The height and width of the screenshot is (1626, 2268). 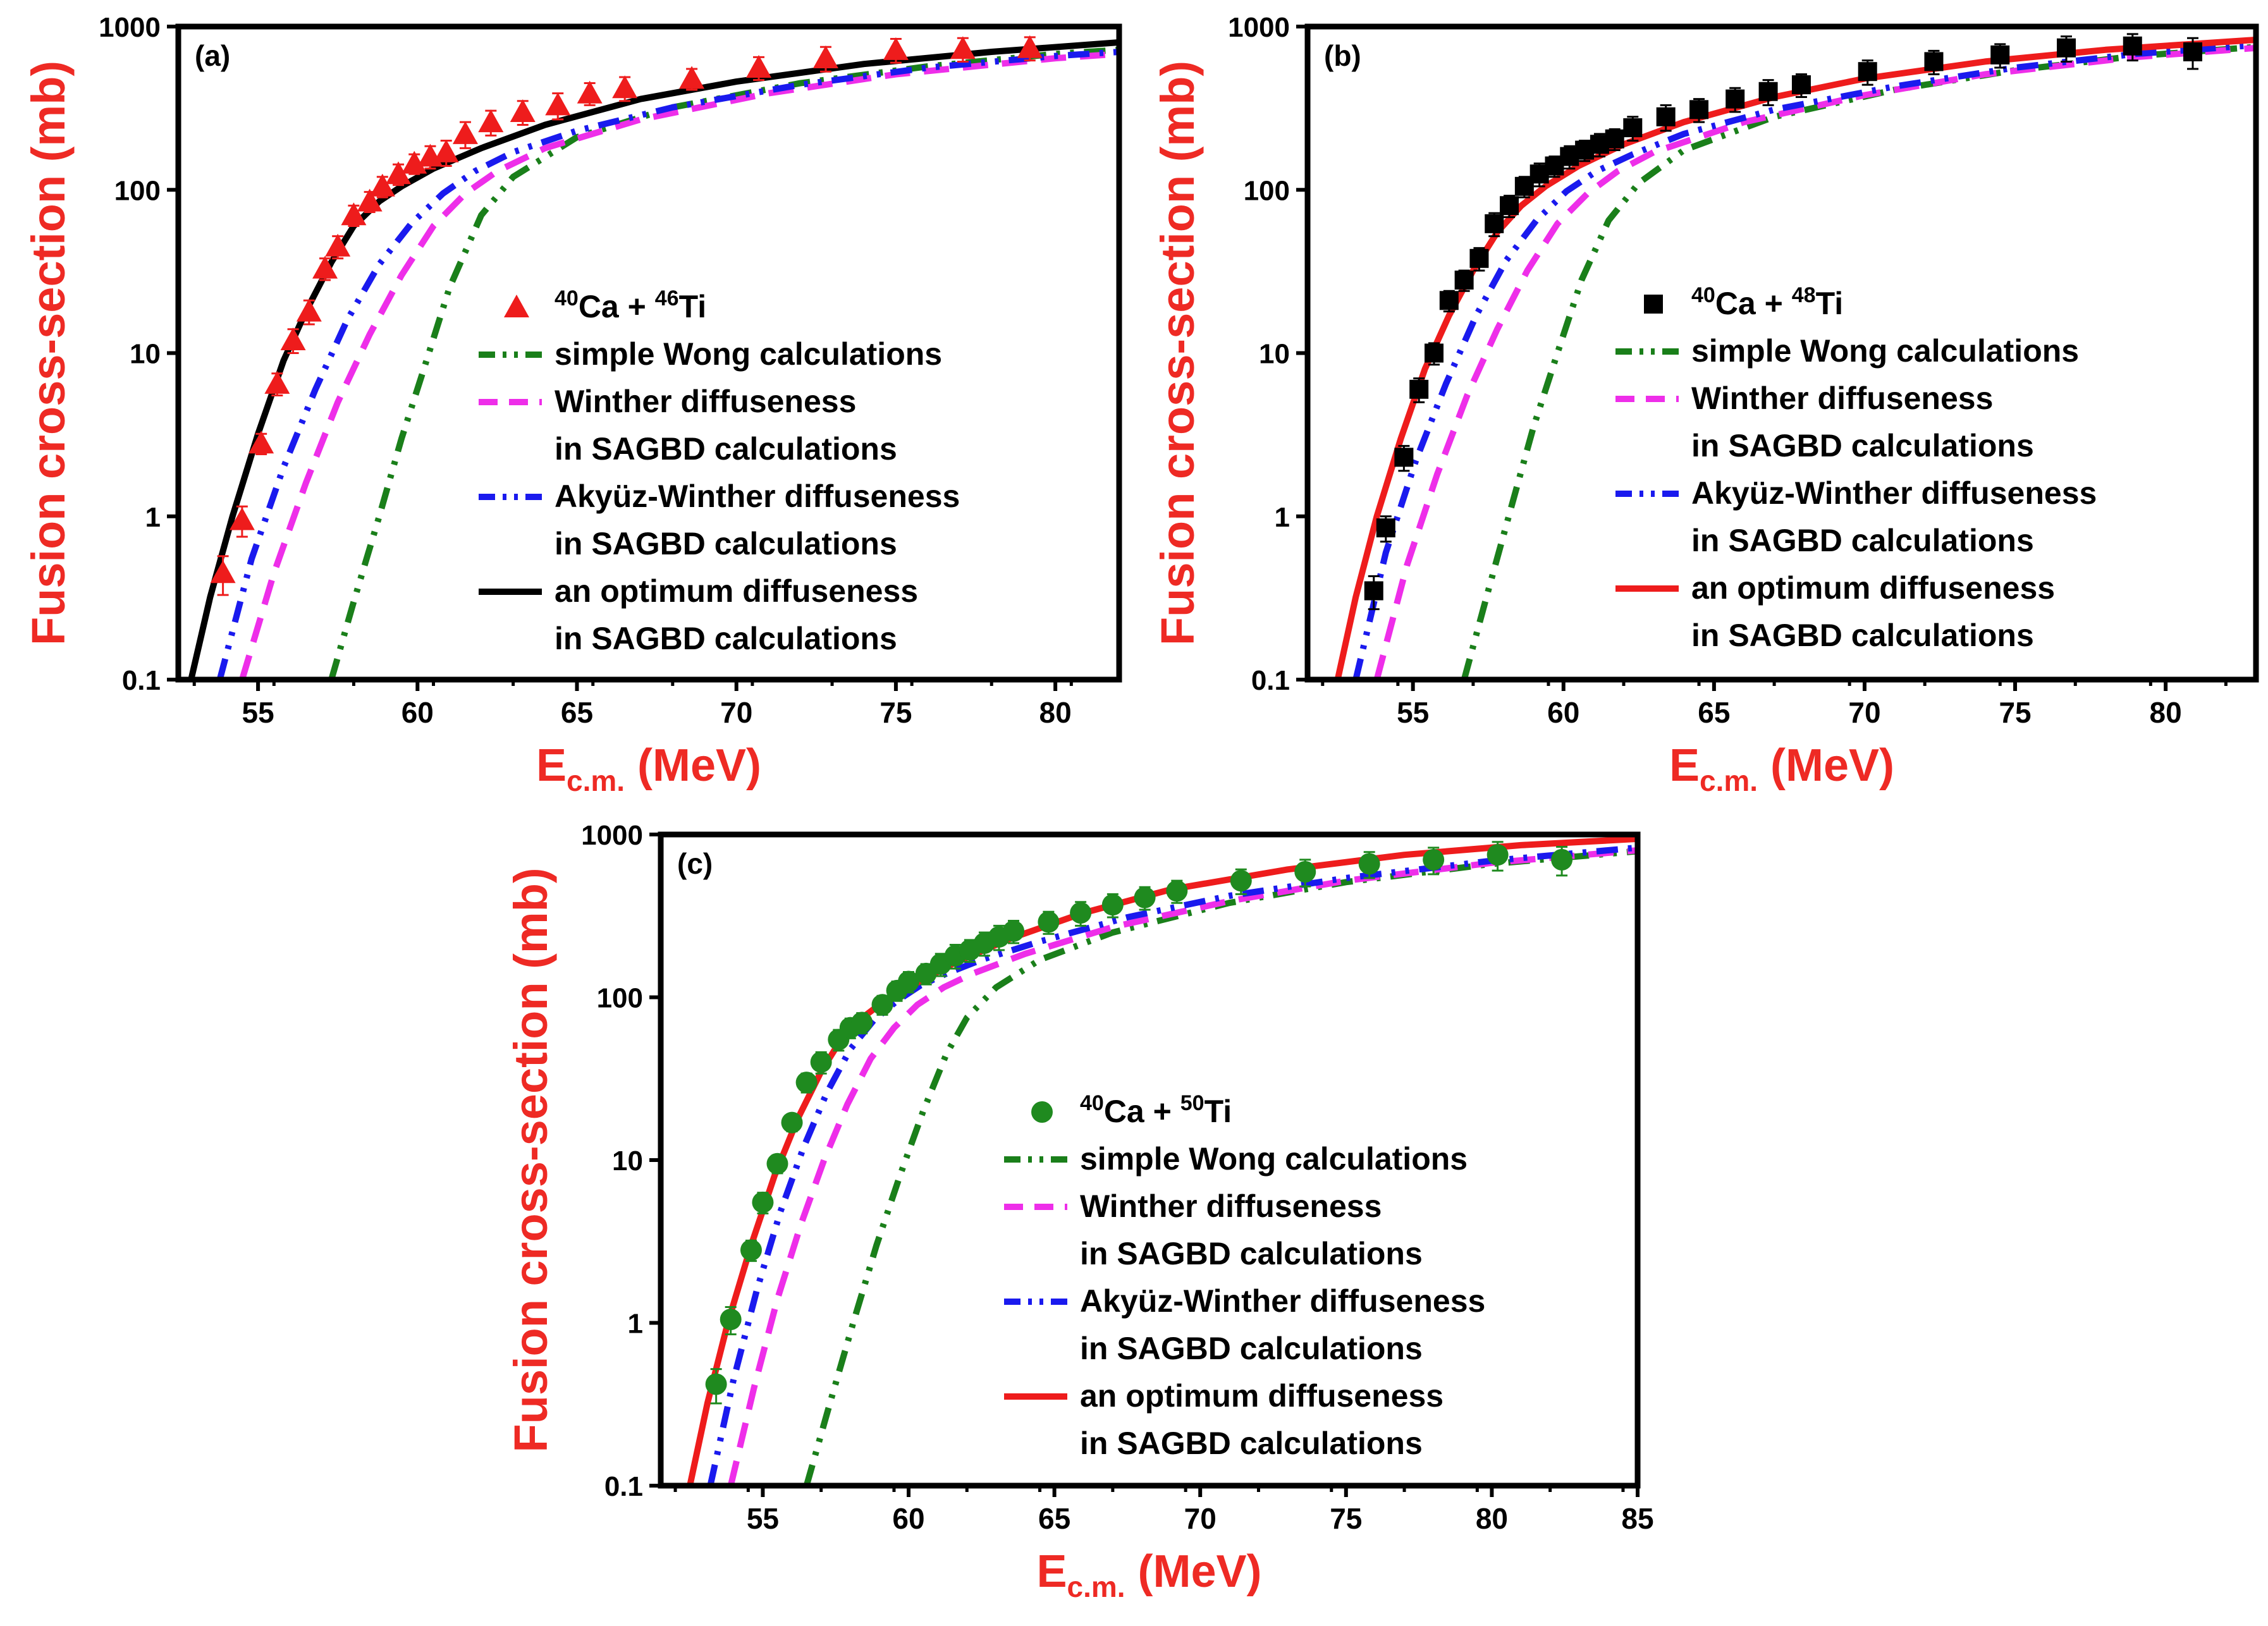 I want to click on chart-c-x-tick-label: 65, so click(x=1054, y=1518).